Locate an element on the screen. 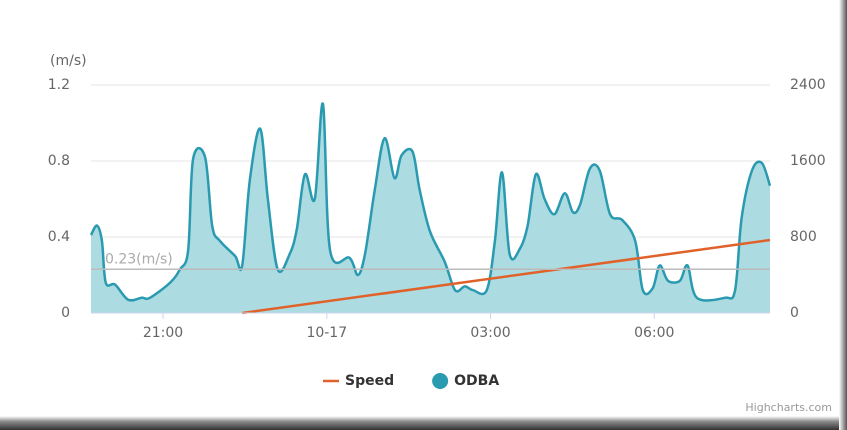  y-axis-title: (m/s) is located at coordinates (68, 61).